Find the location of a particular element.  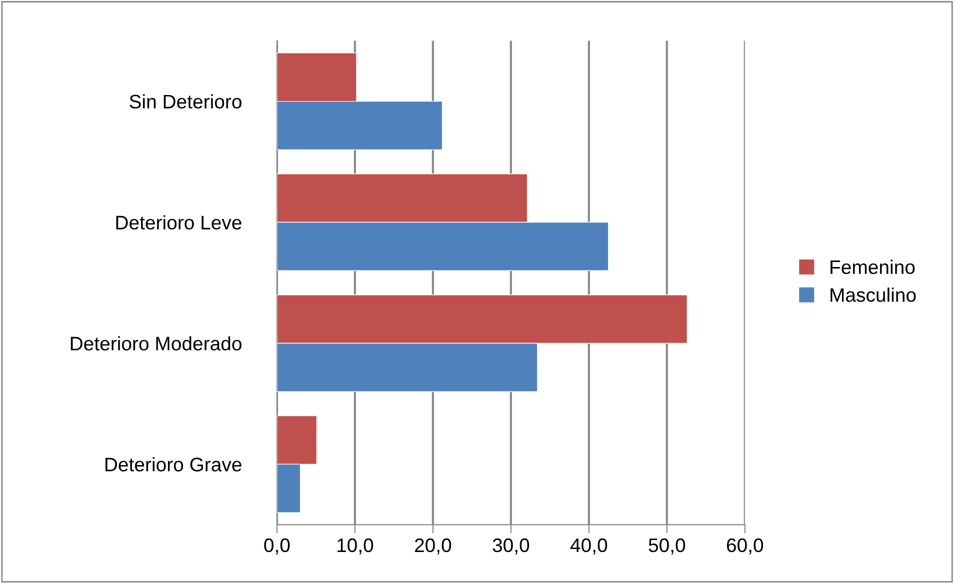

legend-label: Femenino is located at coordinates (872, 267).